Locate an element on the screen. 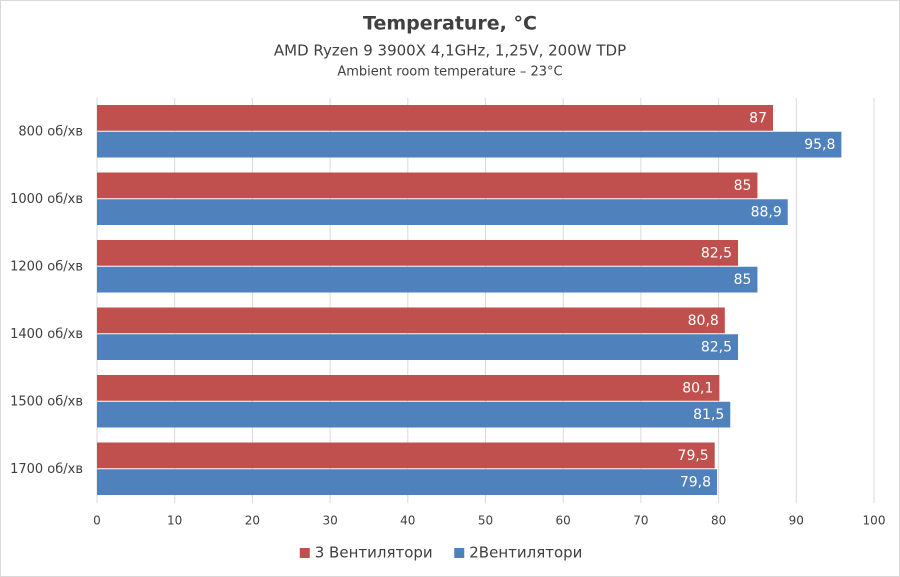 The image size is (900, 577). y-tick-label: 1200 об/хв is located at coordinates (46, 266).